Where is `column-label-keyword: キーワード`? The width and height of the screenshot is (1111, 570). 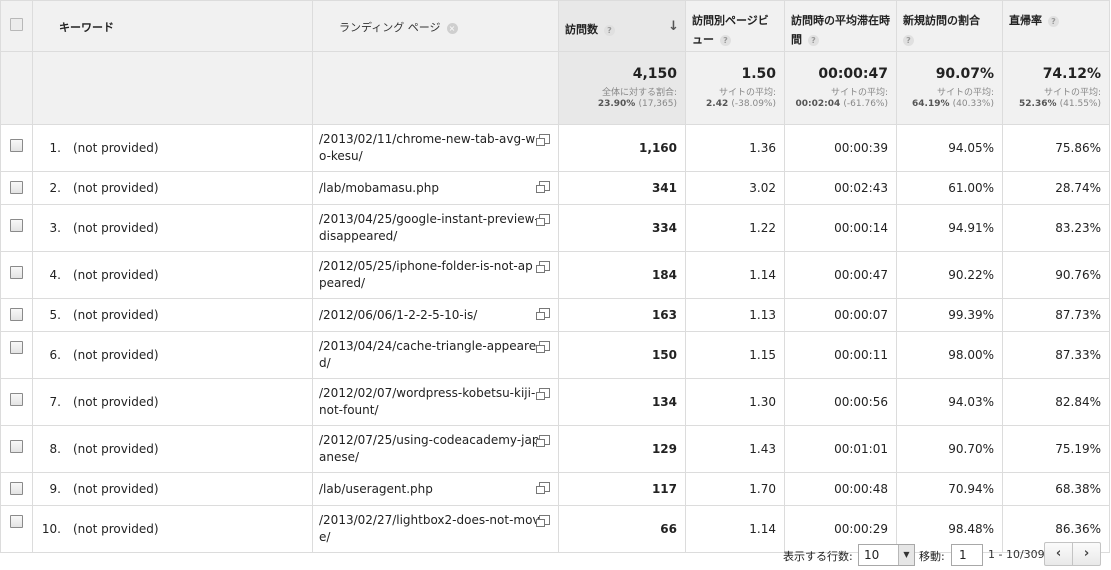 column-label-keyword: キーワード is located at coordinates (86, 27).